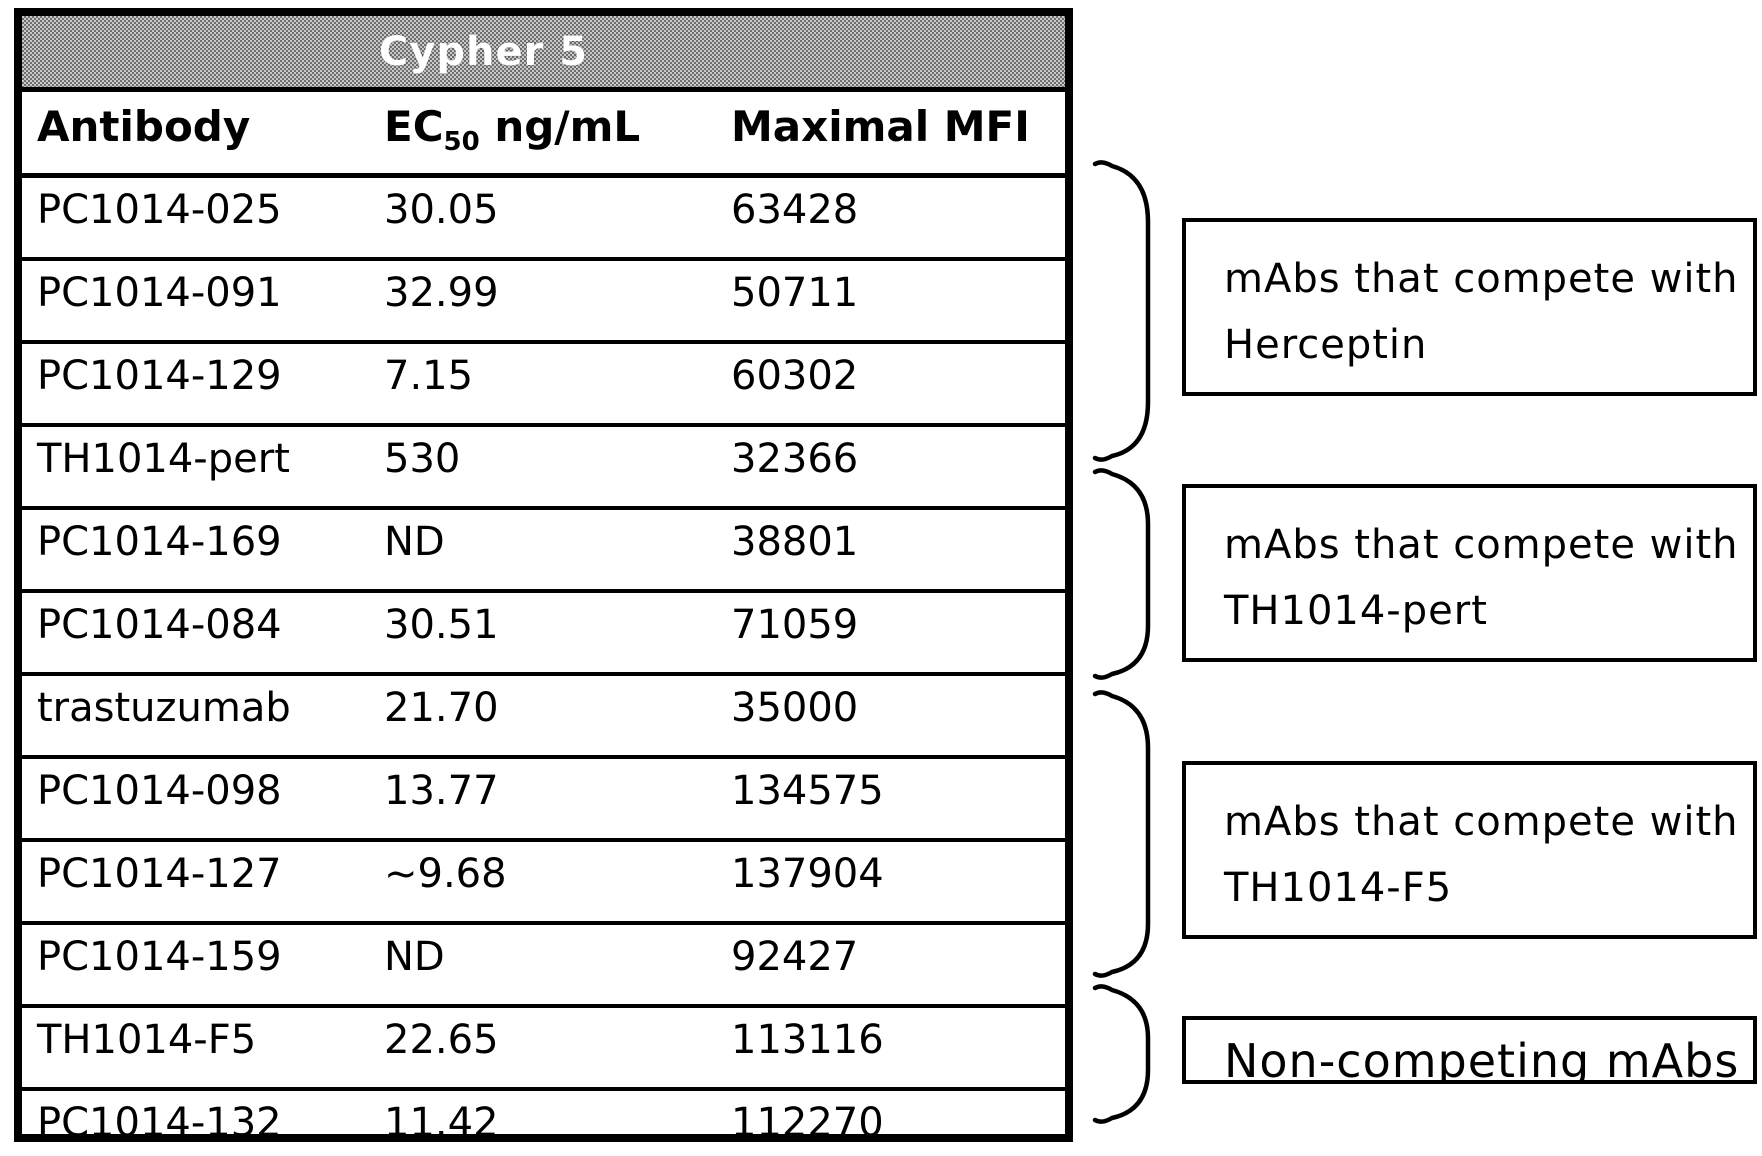 This screenshot has width=1762, height=1156. Describe the element at coordinates (203, 382) in the screenshot. I see `antibody-cell: PC1014-129` at that location.